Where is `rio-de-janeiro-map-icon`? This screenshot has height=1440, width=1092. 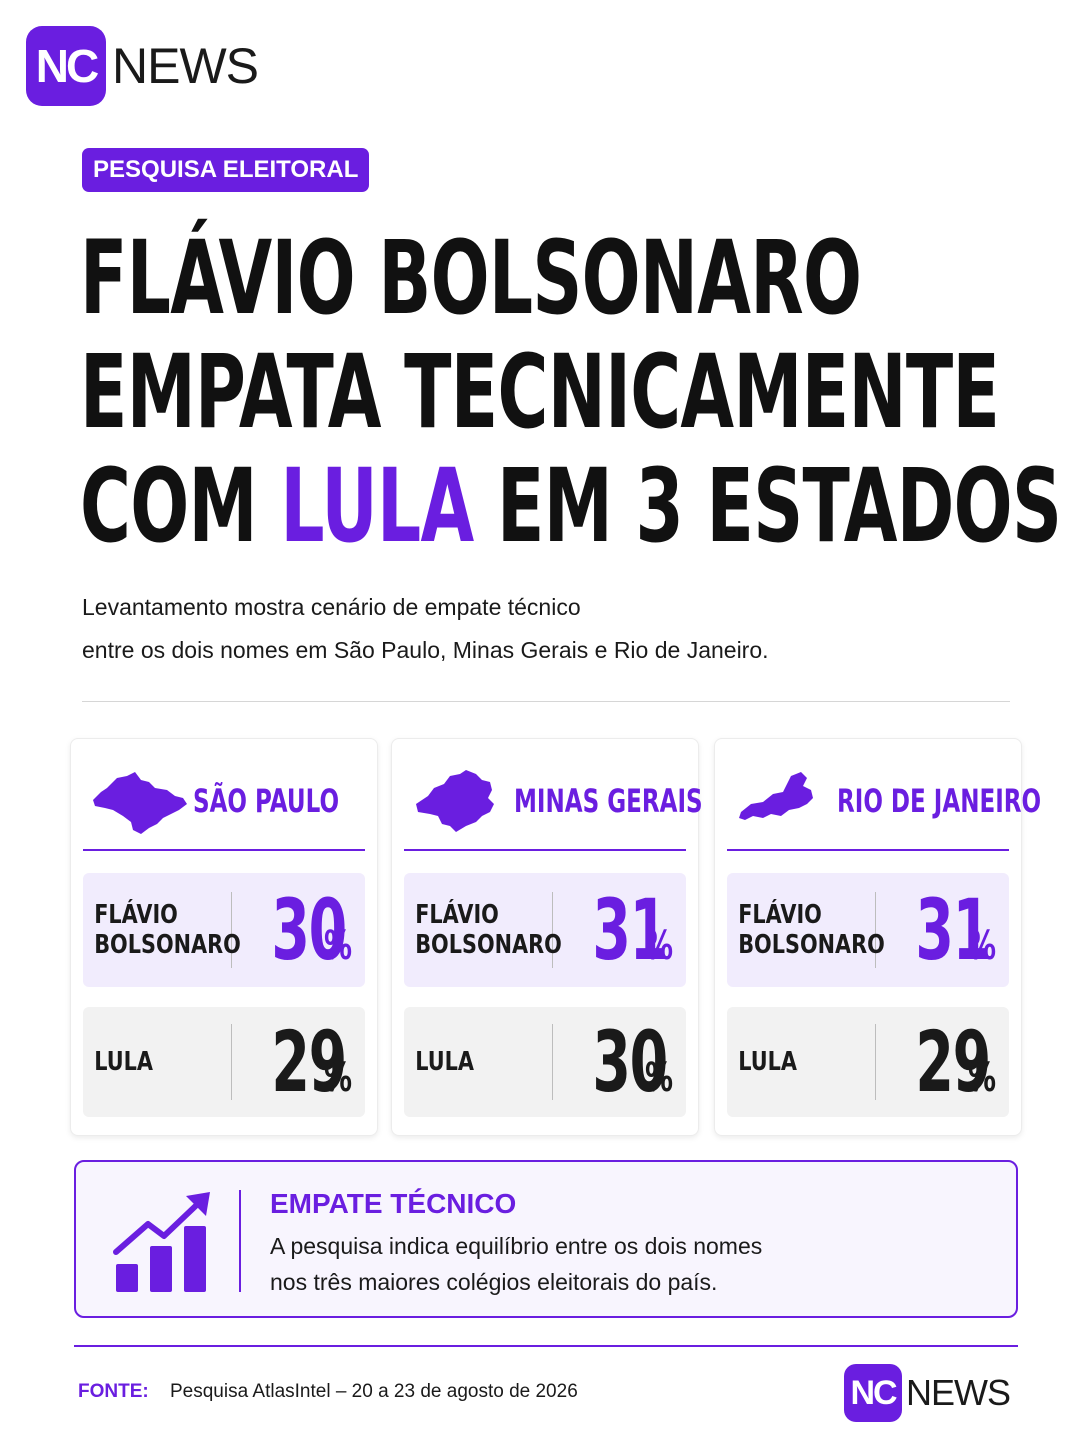
rio-de-janeiro-map-icon is located at coordinates (776, 796).